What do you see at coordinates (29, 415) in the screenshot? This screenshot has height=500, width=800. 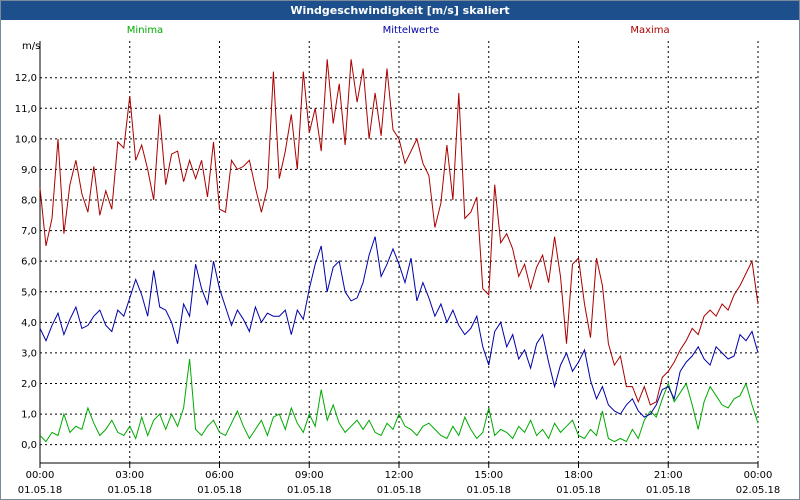 I see `y-tick-label: 1,0` at bounding box center [29, 415].